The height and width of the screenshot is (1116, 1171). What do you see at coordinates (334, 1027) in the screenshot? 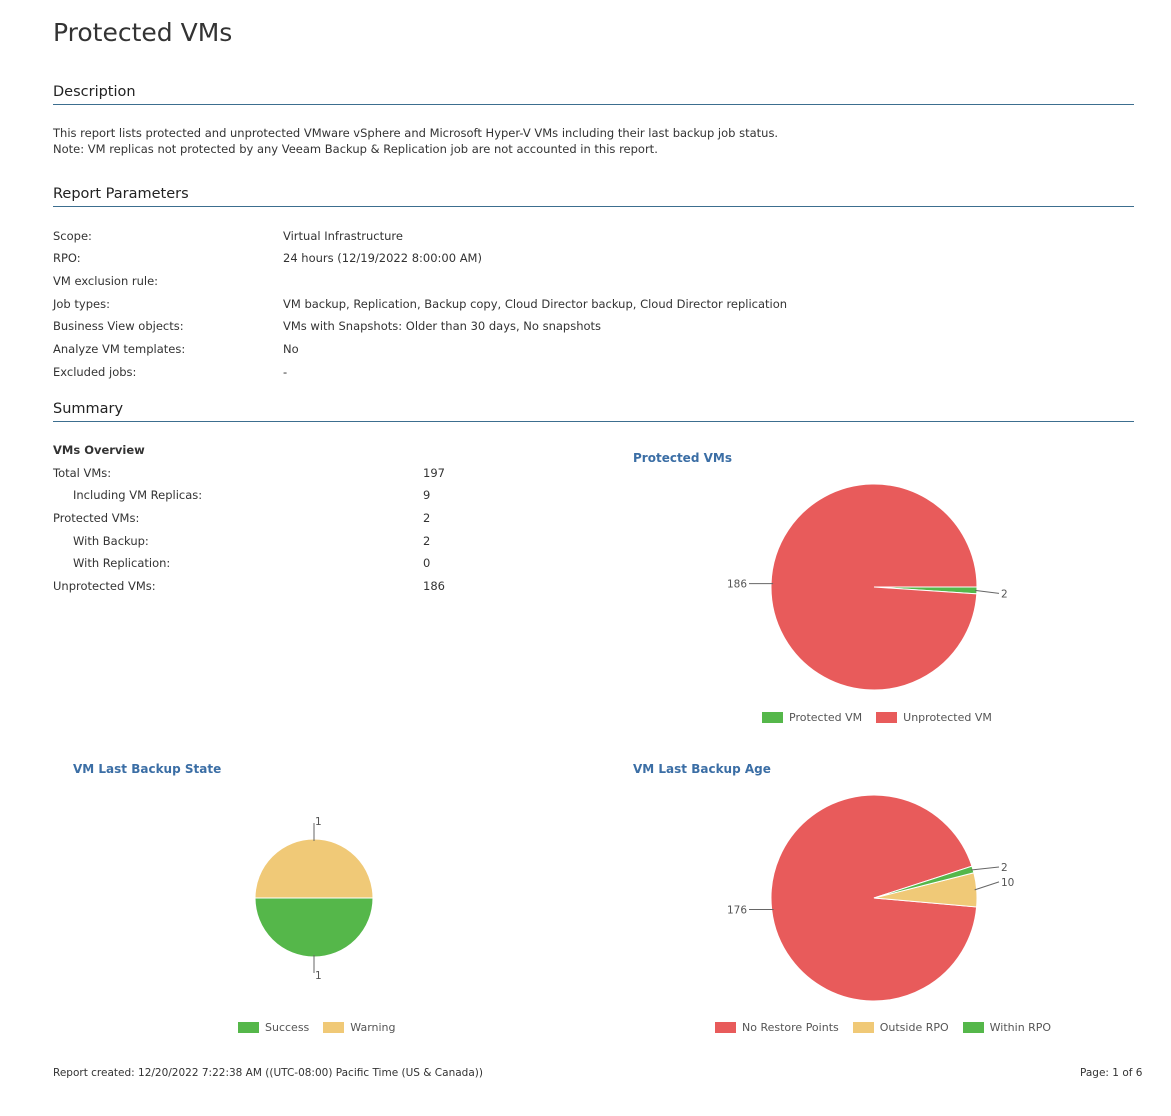
I see `legend-swatch-warning` at bounding box center [334, 1027].